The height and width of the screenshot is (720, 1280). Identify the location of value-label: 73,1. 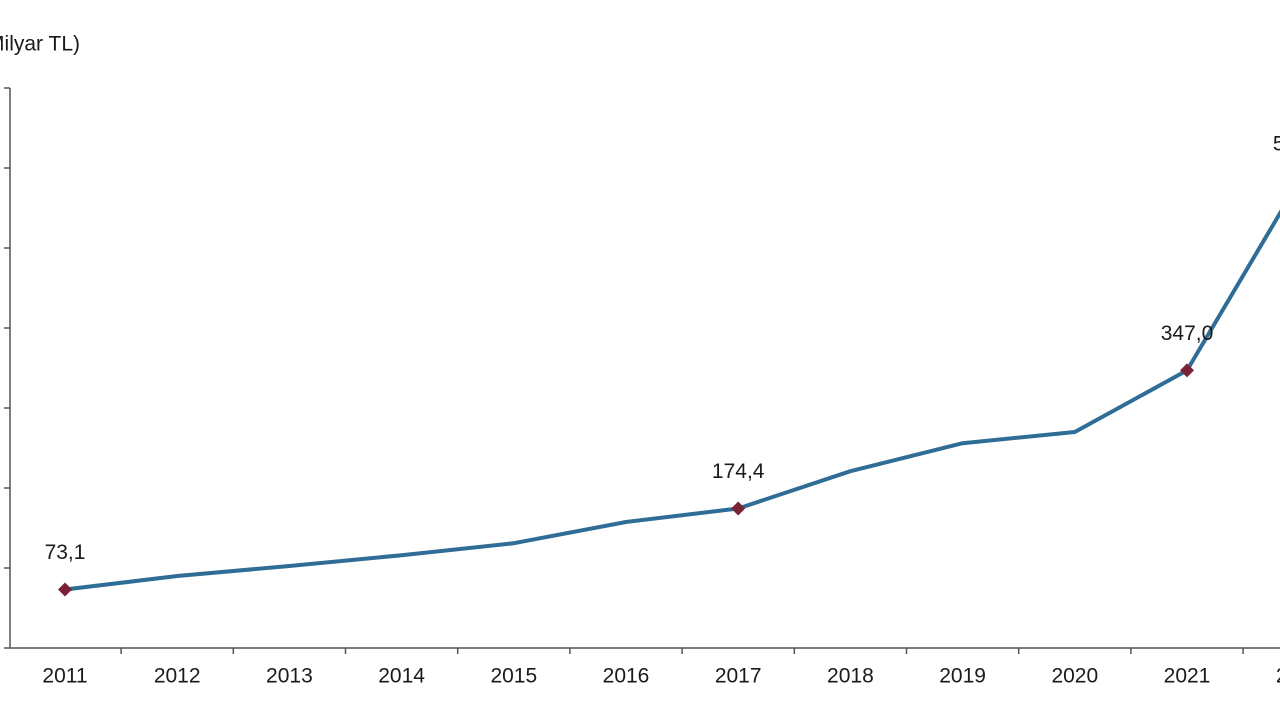
(65, 552).